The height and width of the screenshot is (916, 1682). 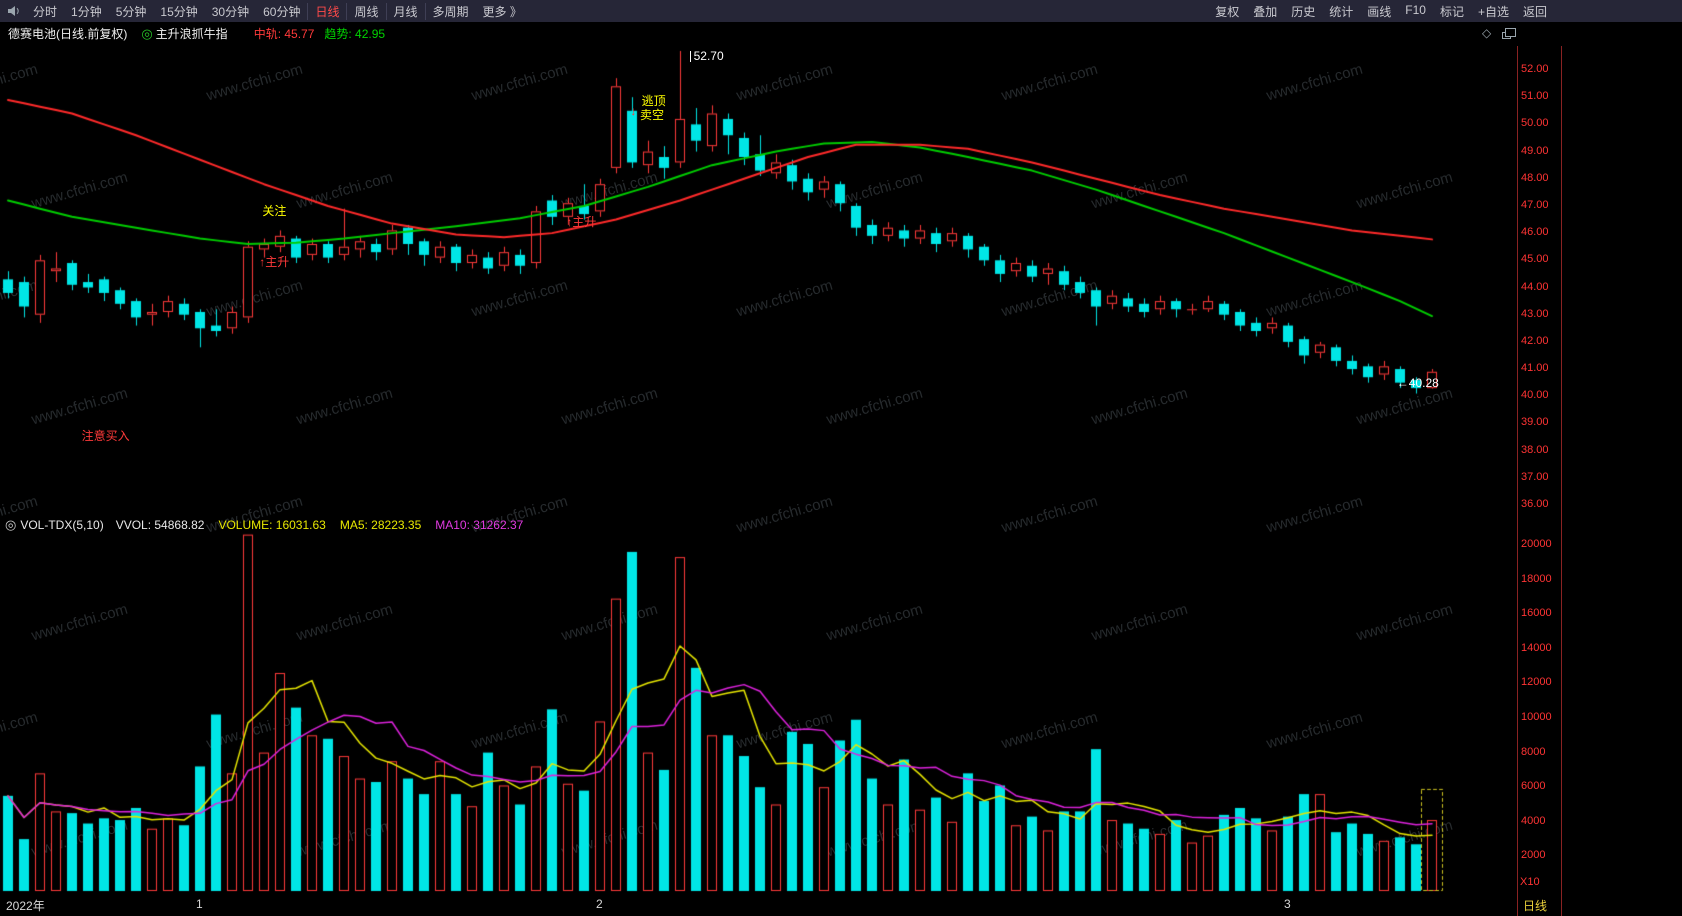 I want to click on volume-tick-label: 6000, so click(x=1533, y=786).